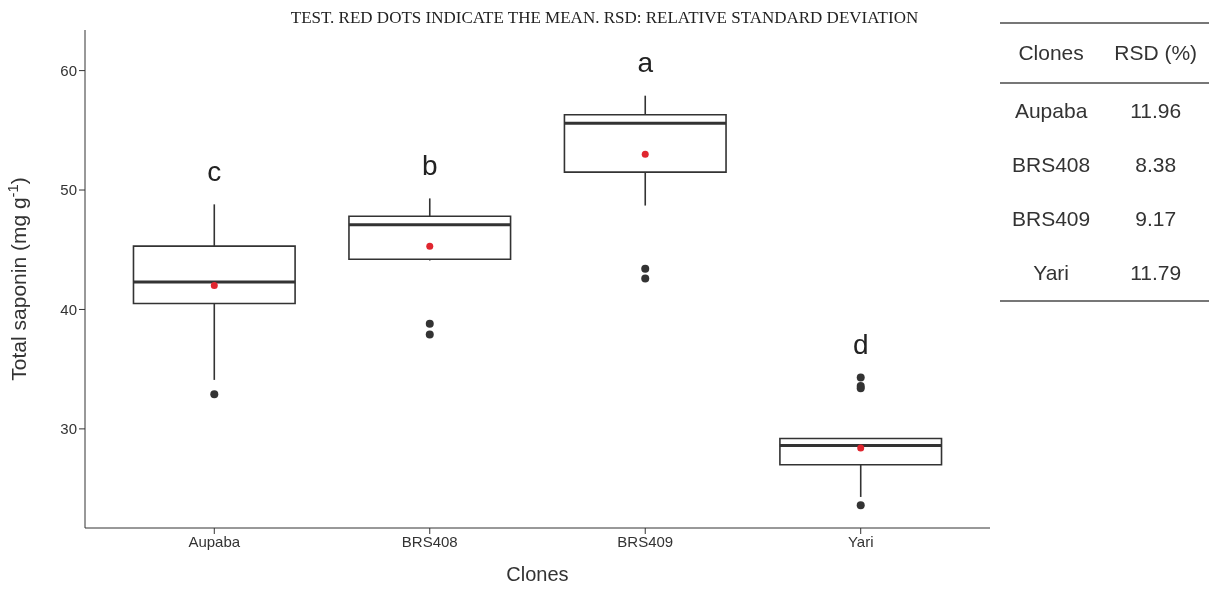 The width and height of the screenshot is (1209, 601). Describe the element at coordinates (68, 190) in the screenshot. I see `y-tick-label: 50` at that location.